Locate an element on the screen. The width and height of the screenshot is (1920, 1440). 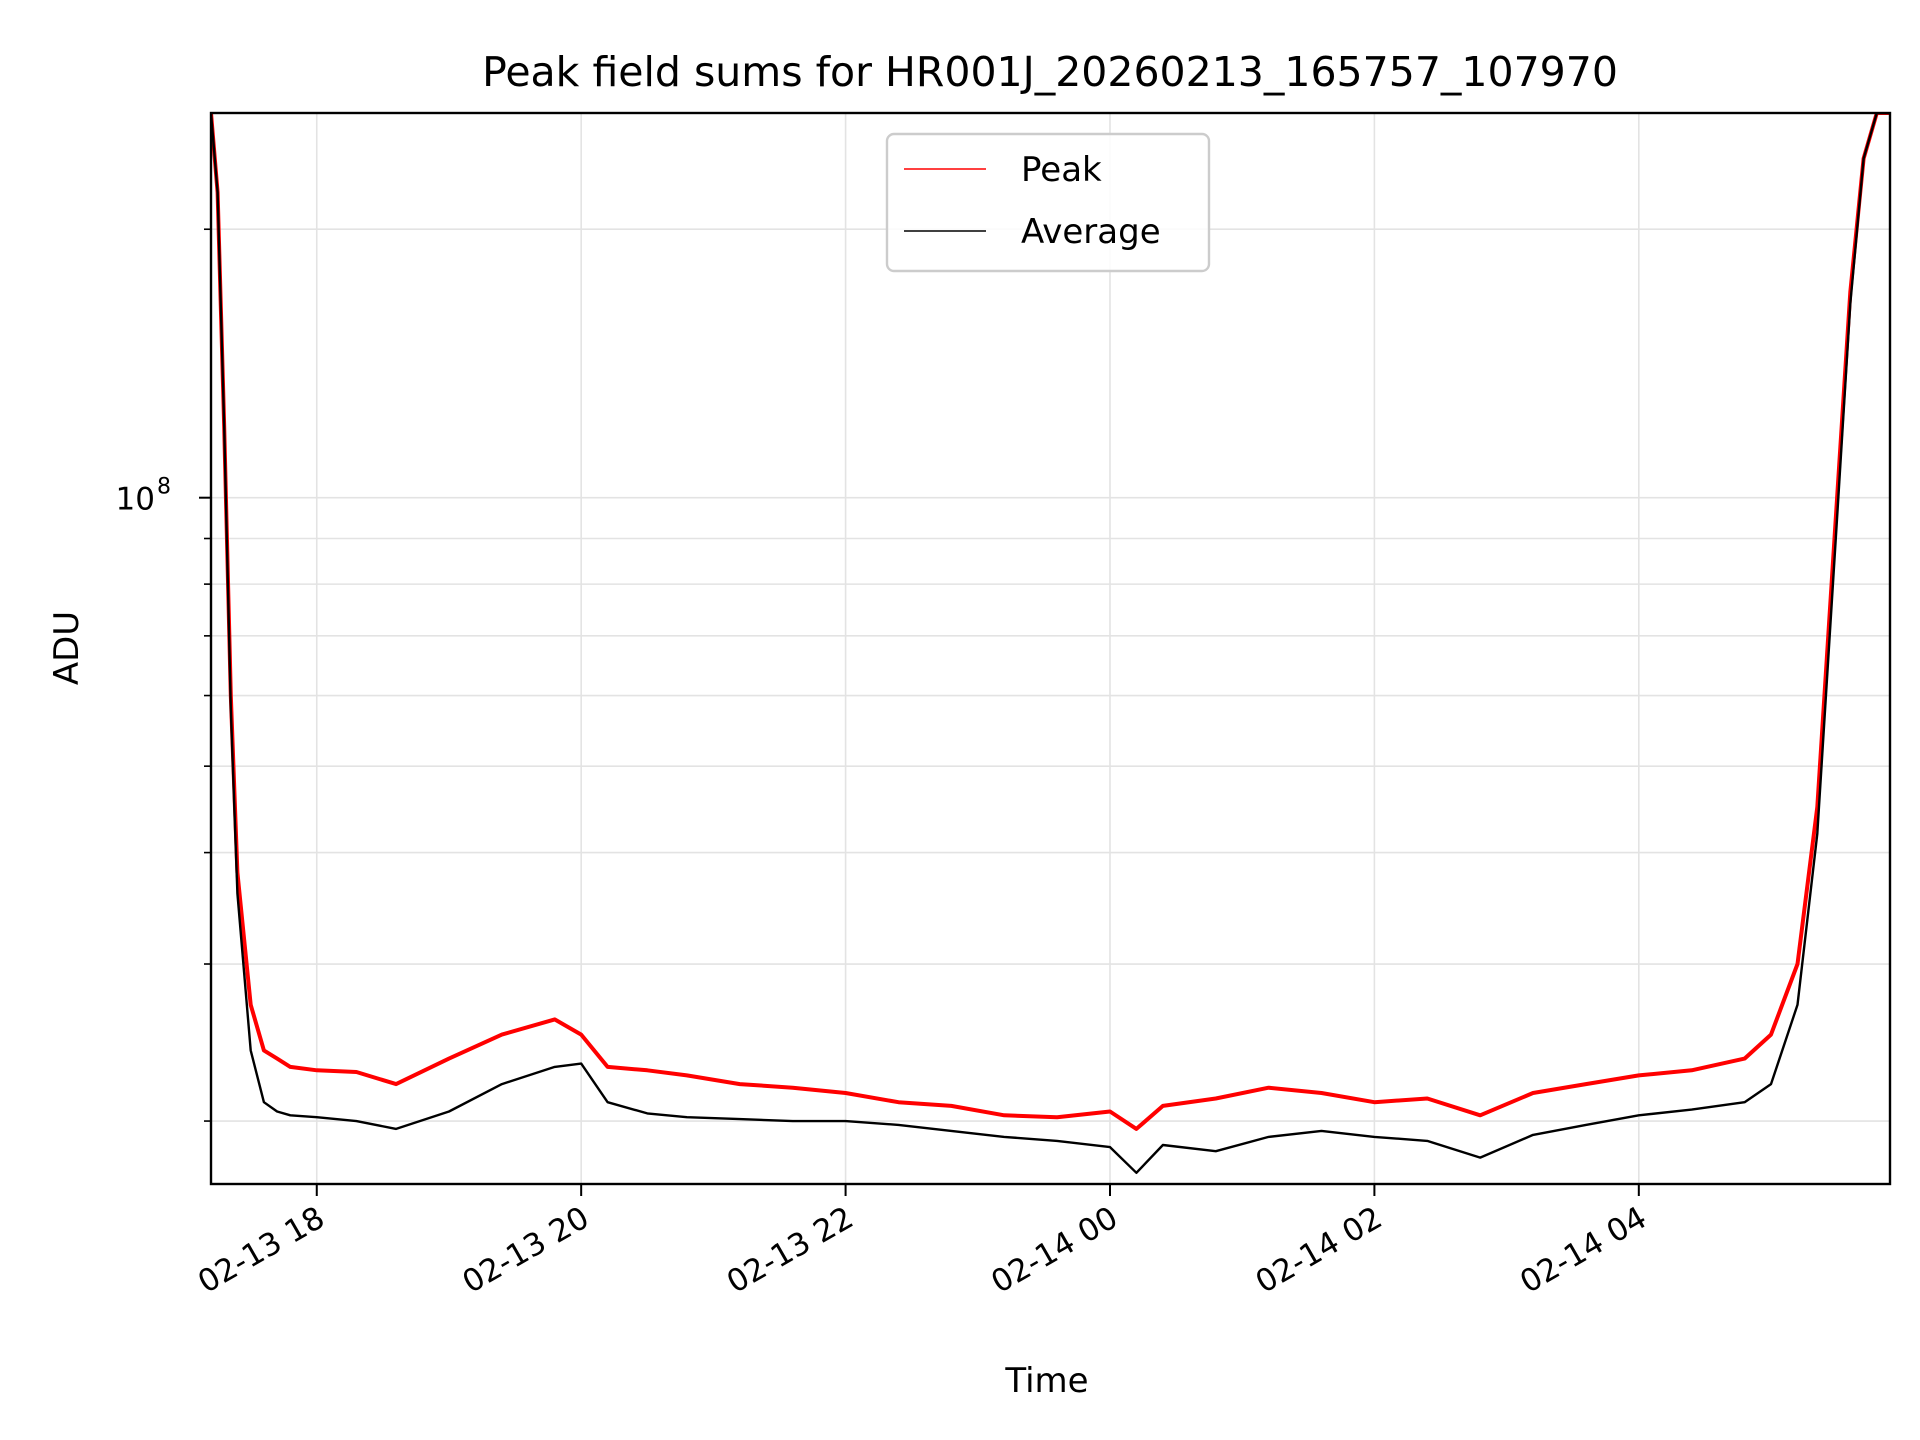
legend-peak-label: Peak is located at coordinates (1061, 170).